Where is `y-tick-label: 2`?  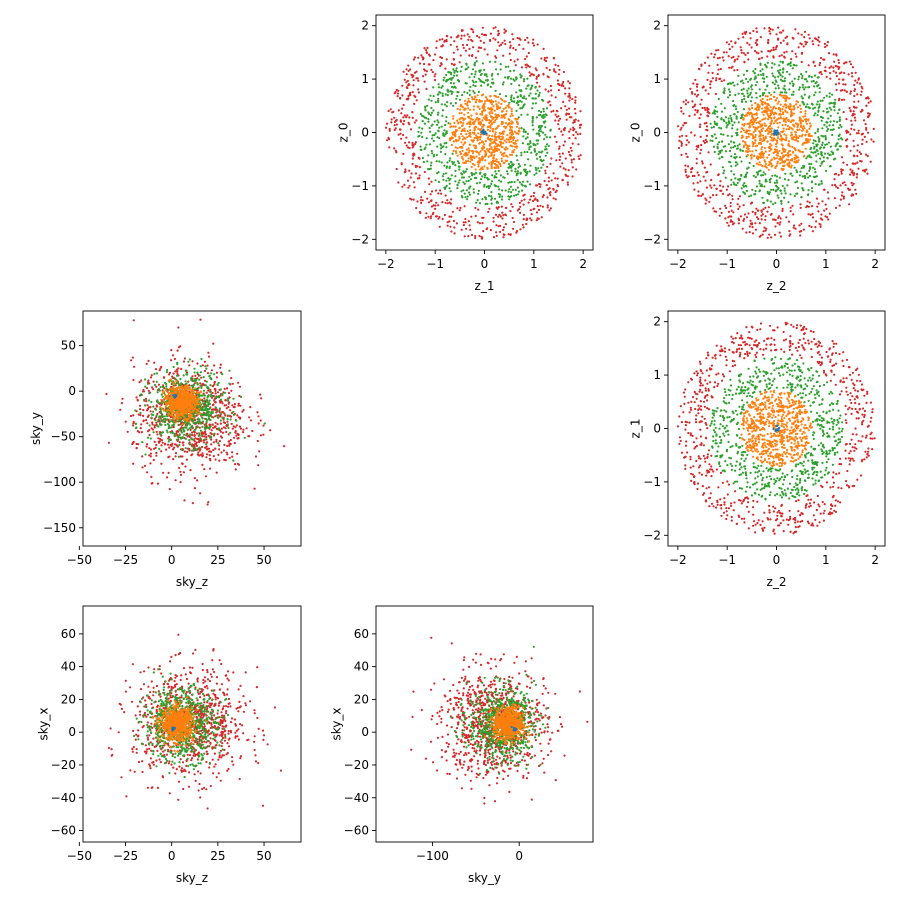
y-tick-label: 2 is located at coordinates (365, 26).